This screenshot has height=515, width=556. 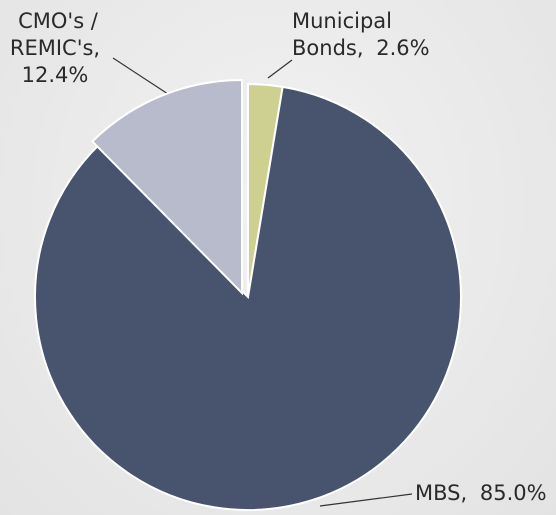 What do you see at coordinates (513, 493) in the screenshot?
I see `value-label: 85.0%` at bounding box center [513, 493].